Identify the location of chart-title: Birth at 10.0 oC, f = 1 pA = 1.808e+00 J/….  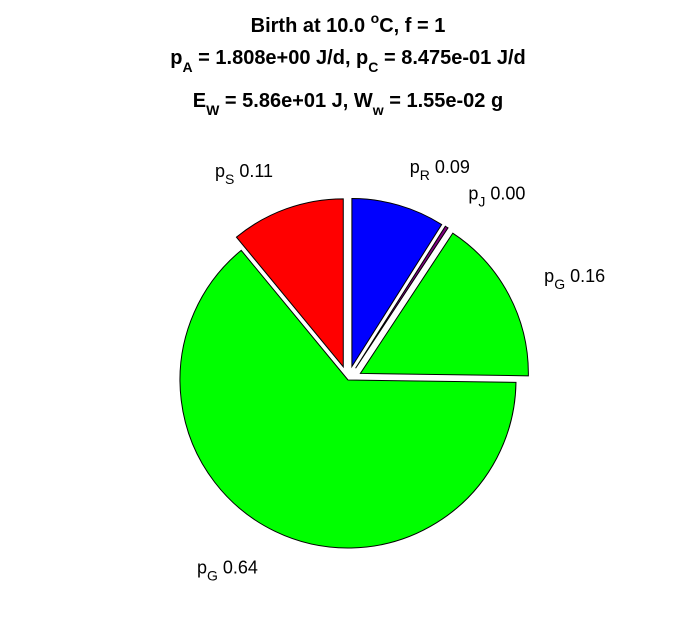
(347, 64).